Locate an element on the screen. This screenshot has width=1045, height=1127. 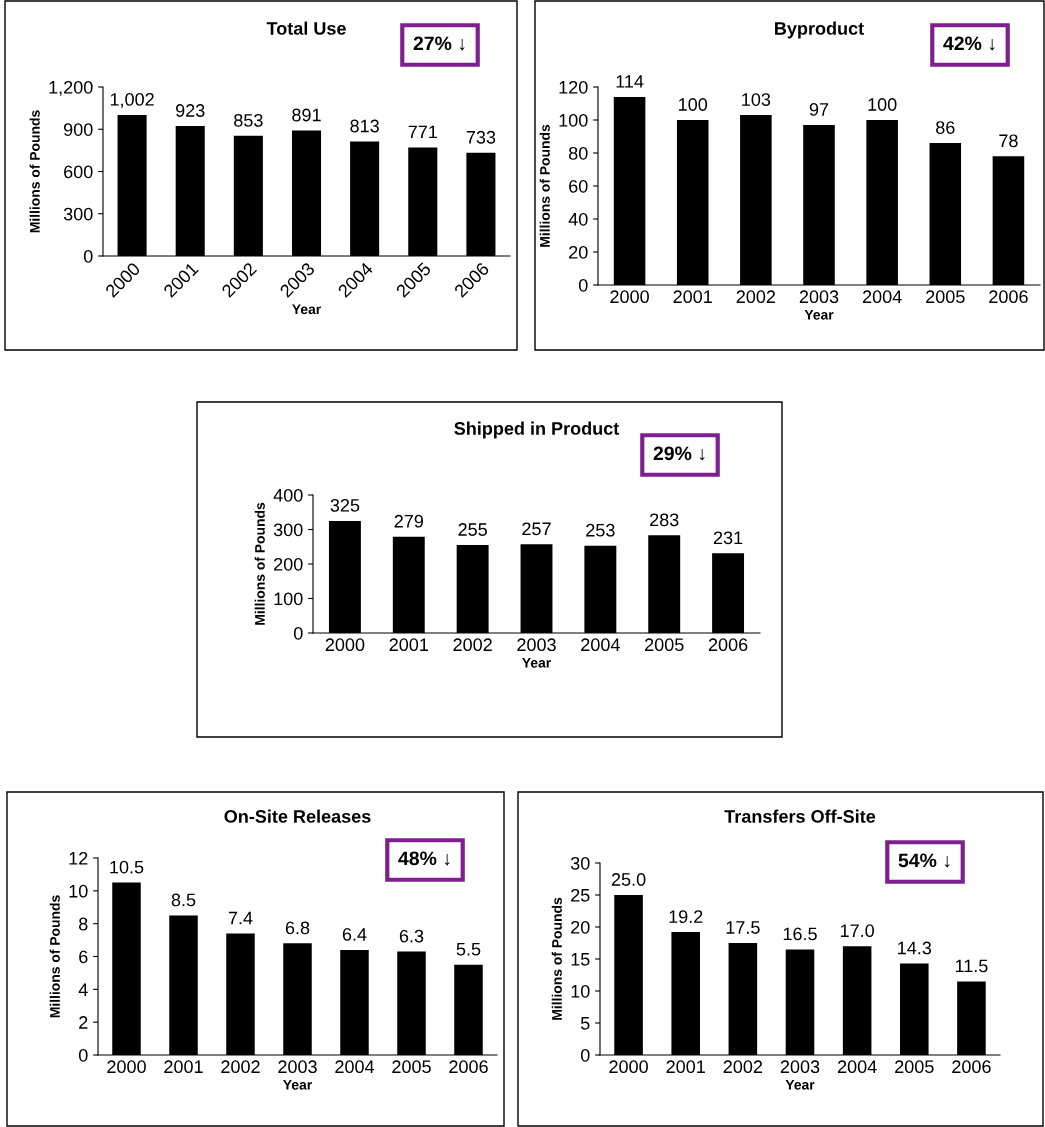
data-label: 255 is located at coordinates (472, 529).